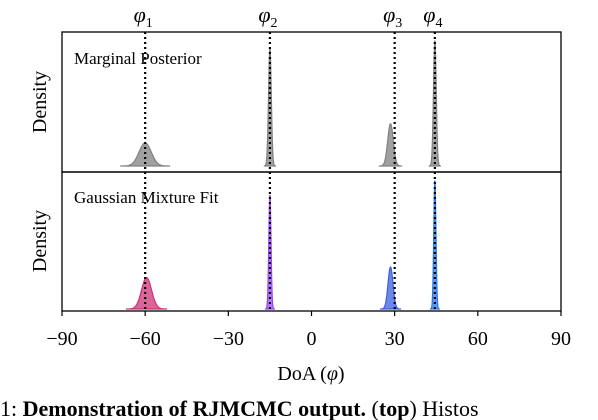 Image resolution: width=598 pixels, height=420 pixels. I want to click on caption-prefix: 1:, so click(11, 408).